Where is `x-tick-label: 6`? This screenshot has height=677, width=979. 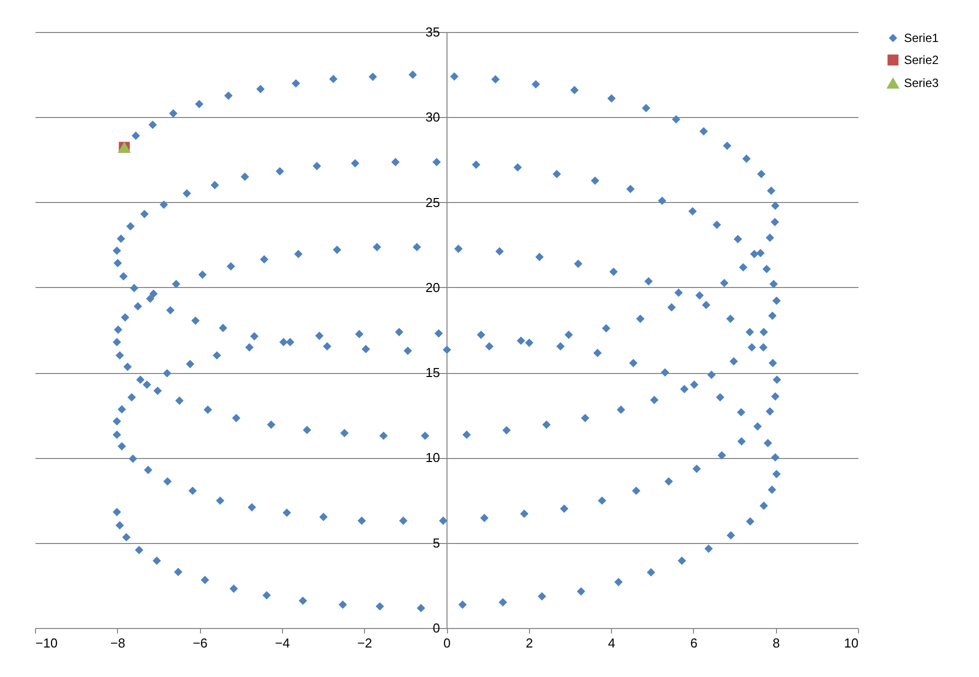 x-tick-label: 6 is located at coordinates (694, 643).